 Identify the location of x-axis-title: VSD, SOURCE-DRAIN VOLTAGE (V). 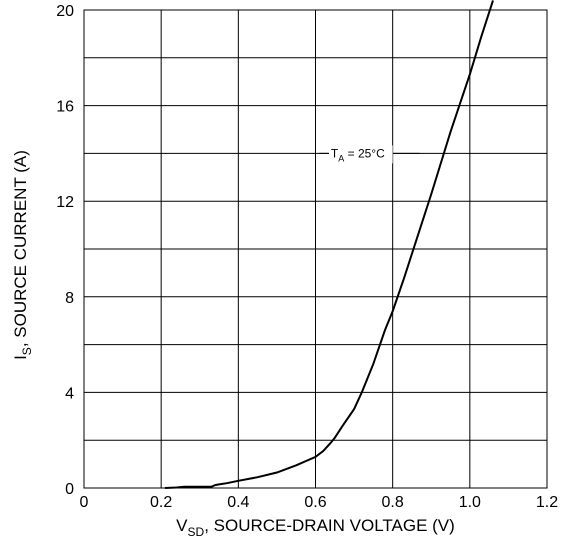
(315, 527).